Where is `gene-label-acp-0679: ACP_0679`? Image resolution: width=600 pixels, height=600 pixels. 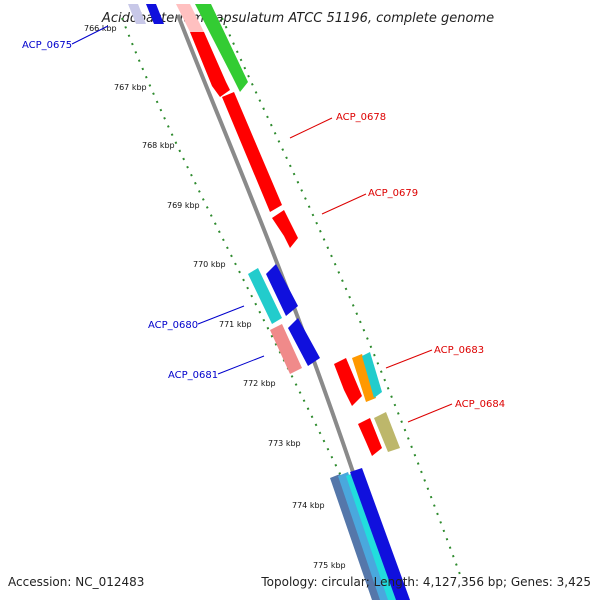 gene-label-acp-0679: ACP_0679 is located at coordinates (393, 193).